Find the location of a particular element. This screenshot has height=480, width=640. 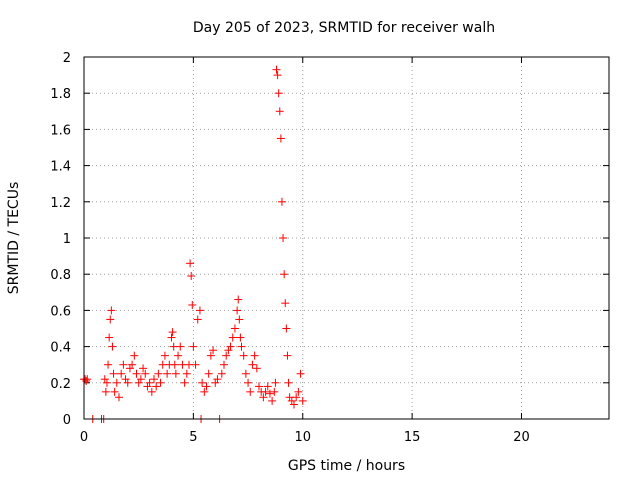

y-tick-label: 1 is located at coordinates (67, 239).